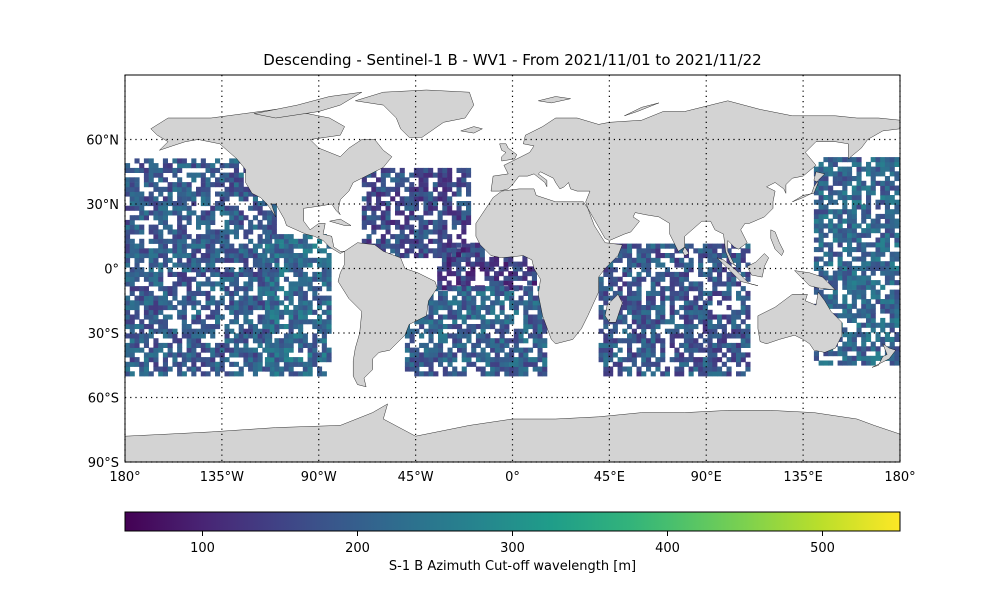  I want to click on land-africa, so click(549, 266).